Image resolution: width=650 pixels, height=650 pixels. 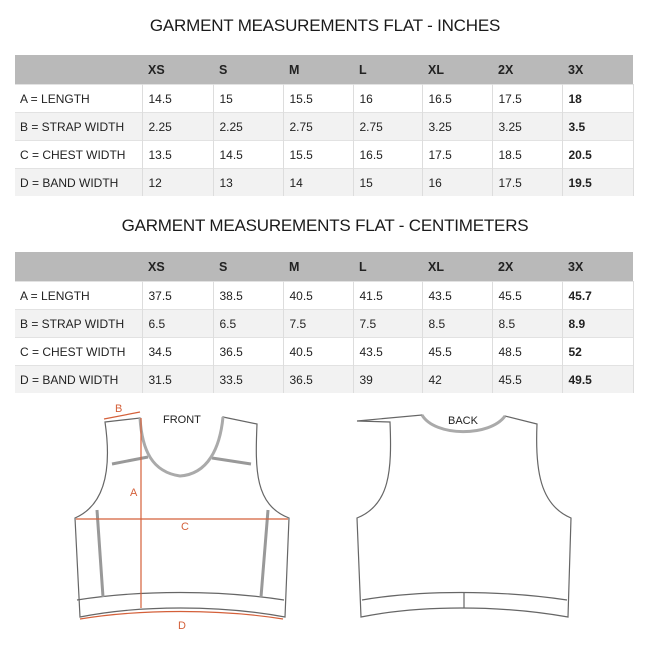 What do you see at coordinates (178, 379) in the screenshot?
I see `table-cell: 31.5` at bounding box center [178, 379].